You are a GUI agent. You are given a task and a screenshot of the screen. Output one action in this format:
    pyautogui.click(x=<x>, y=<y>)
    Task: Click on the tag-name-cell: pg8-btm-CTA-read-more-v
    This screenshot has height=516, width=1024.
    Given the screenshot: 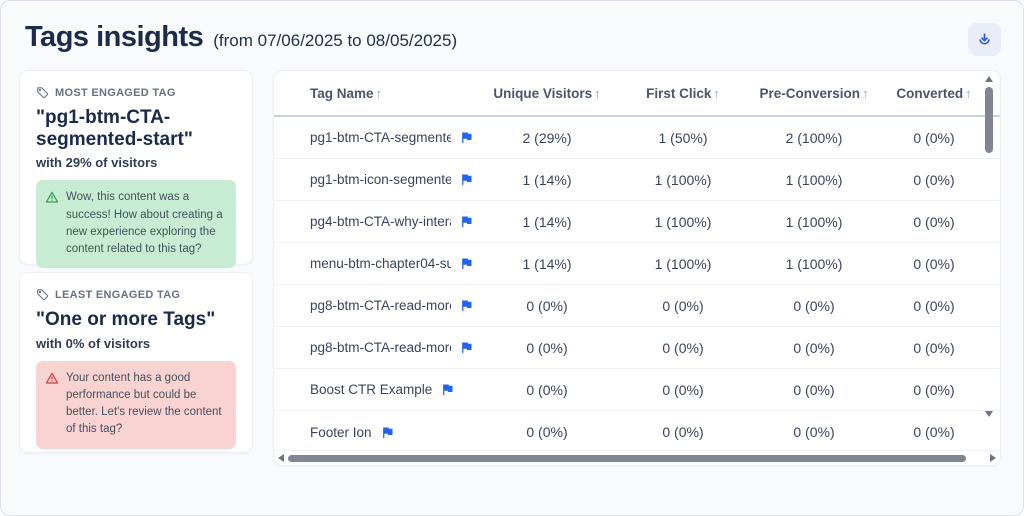 What is the action you would take?
    pyautogui.click(x=374, y=347)
    